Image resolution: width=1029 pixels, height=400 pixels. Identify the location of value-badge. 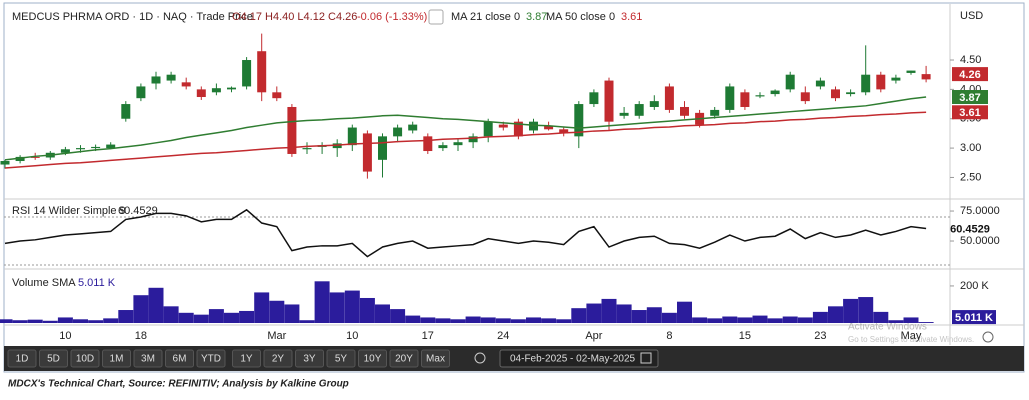
(970, 74).